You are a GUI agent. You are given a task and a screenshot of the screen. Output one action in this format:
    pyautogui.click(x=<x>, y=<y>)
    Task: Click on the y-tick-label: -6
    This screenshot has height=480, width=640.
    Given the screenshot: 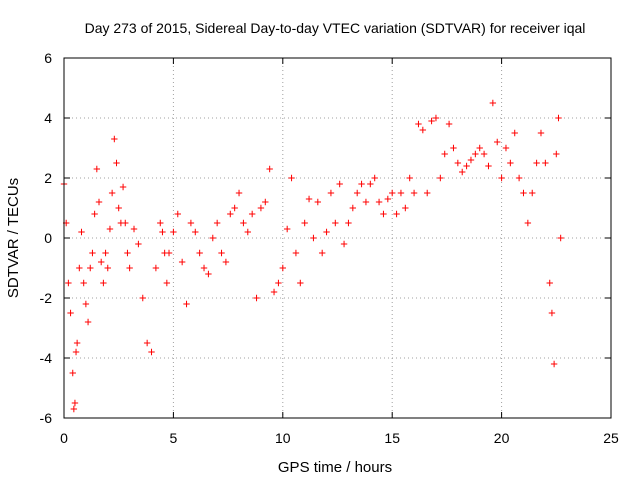 What is the action you would take?
    pyautogui.click(x=46, y=418)
    